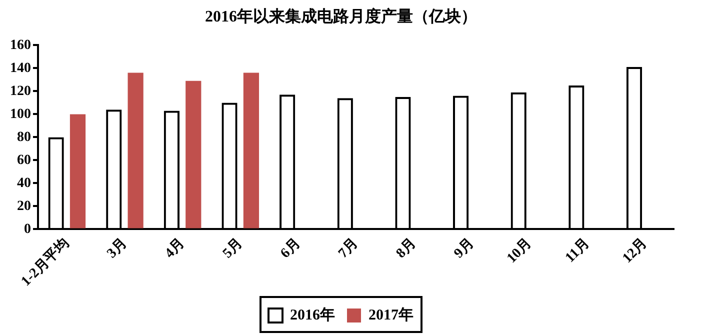 The width and height of the screenshot is (704, 335). I want to click on x-tick-label: 9月, so click(465, 249).